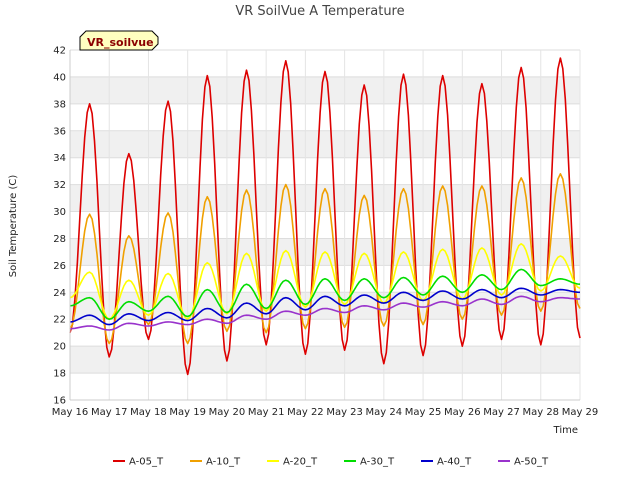 The height and width of the screenshot is (484, 640). What do you see at coordinates (59, 320) in the screenshot?
I see `y-tick-label: 22` at bounding box center [59, 320].